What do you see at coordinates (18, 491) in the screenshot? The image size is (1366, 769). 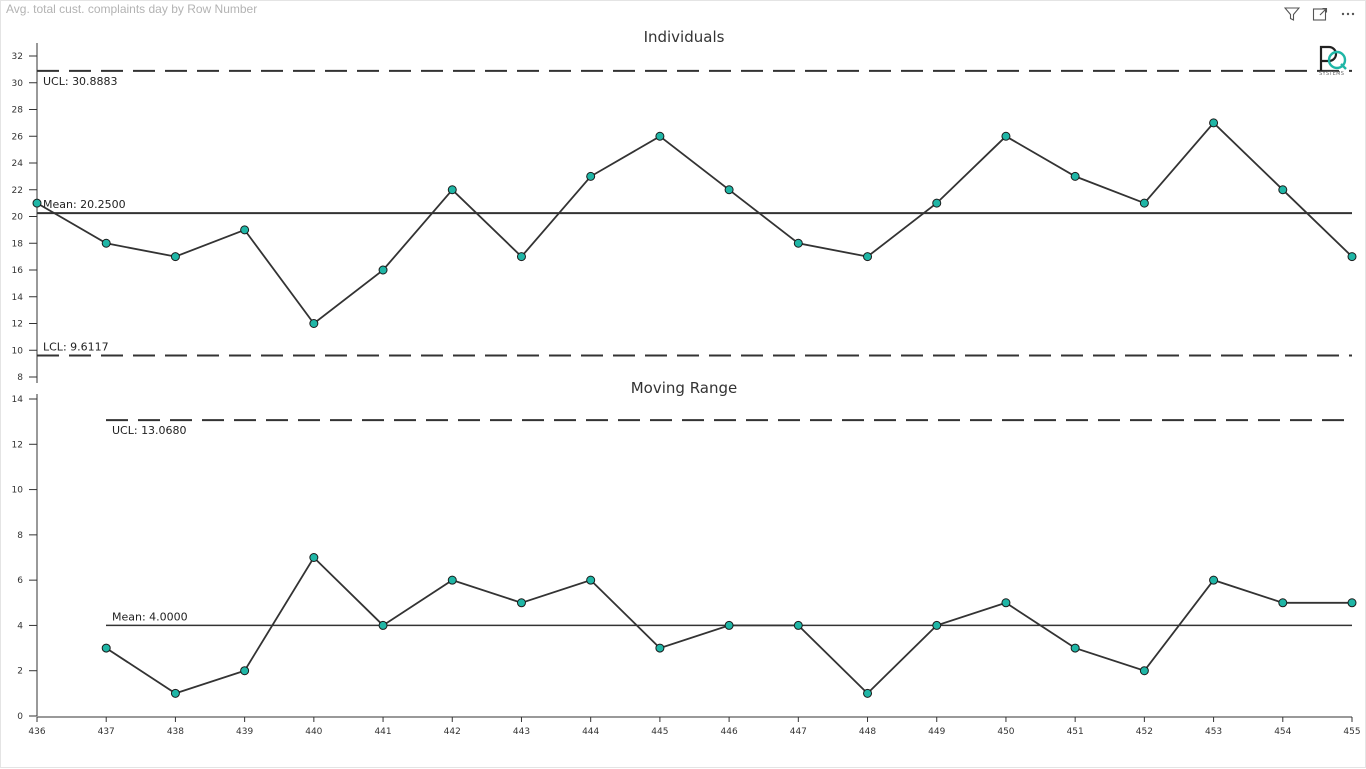 I see `moving-range-y-tick-label: 10` at bounding box center [18, 491].